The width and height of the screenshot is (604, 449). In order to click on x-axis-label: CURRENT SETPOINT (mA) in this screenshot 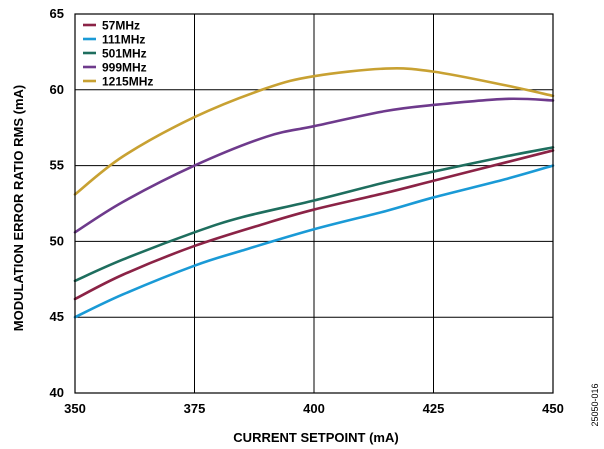, I will do `click(315, 437)`.